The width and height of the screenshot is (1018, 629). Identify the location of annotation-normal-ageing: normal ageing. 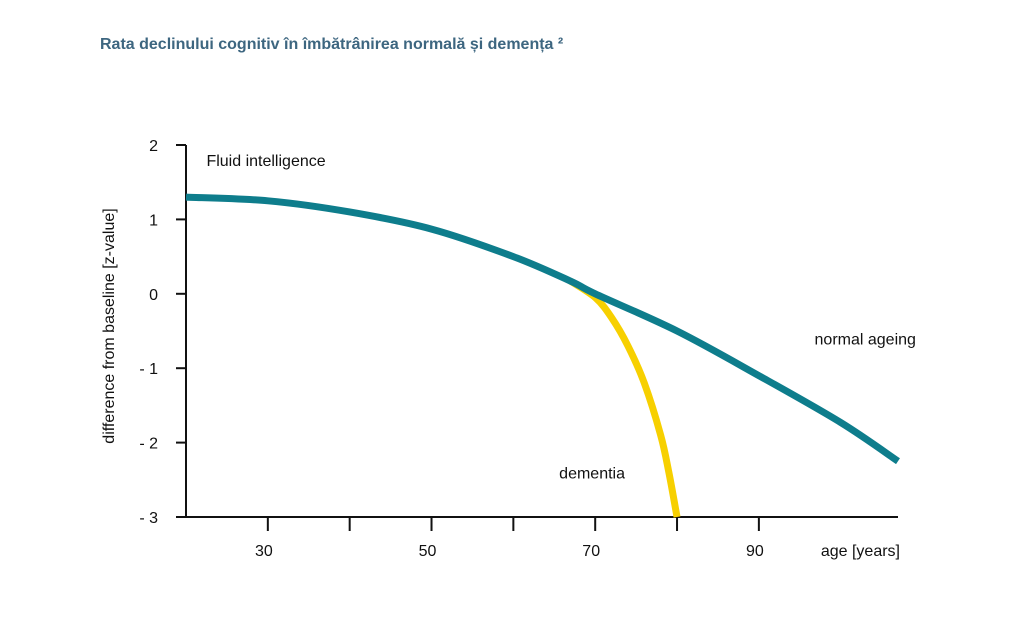
(865, 339).